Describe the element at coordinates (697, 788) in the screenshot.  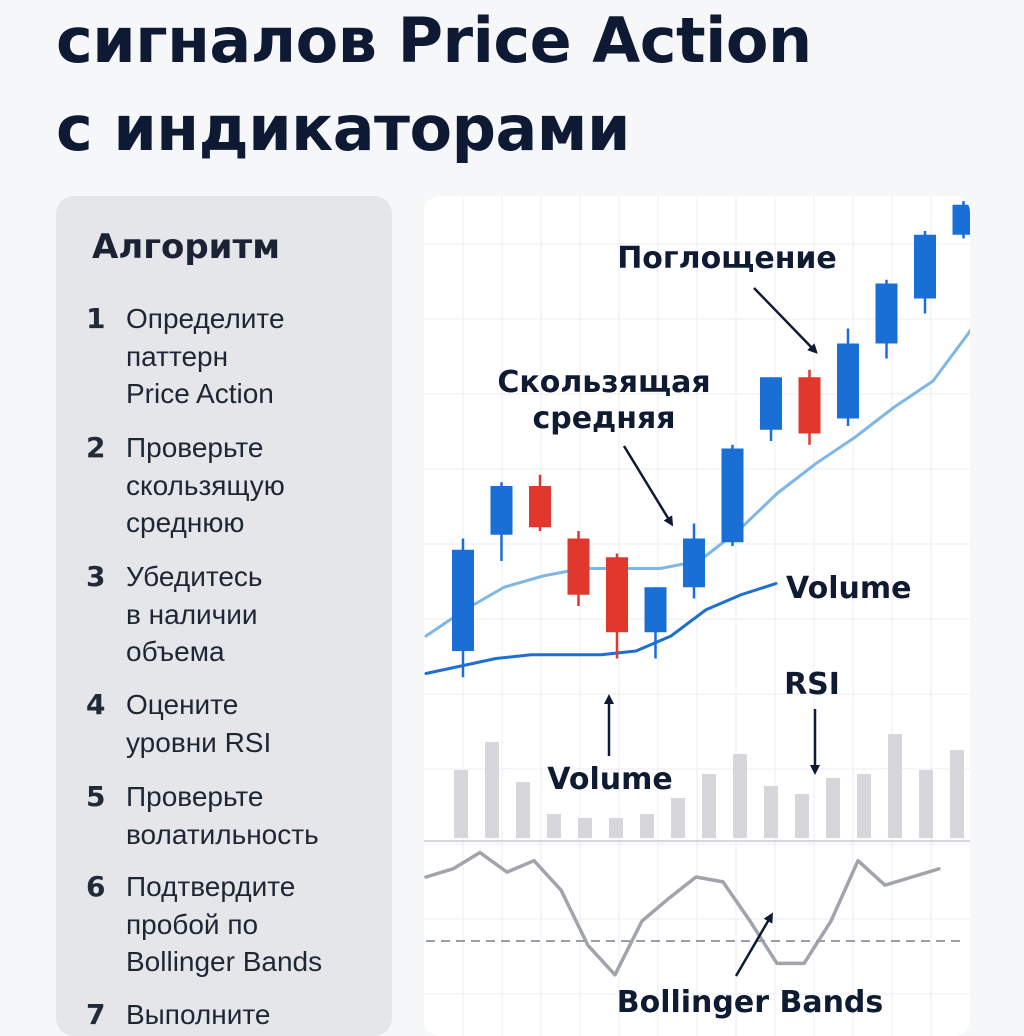
I see `volume-bars` at that location.